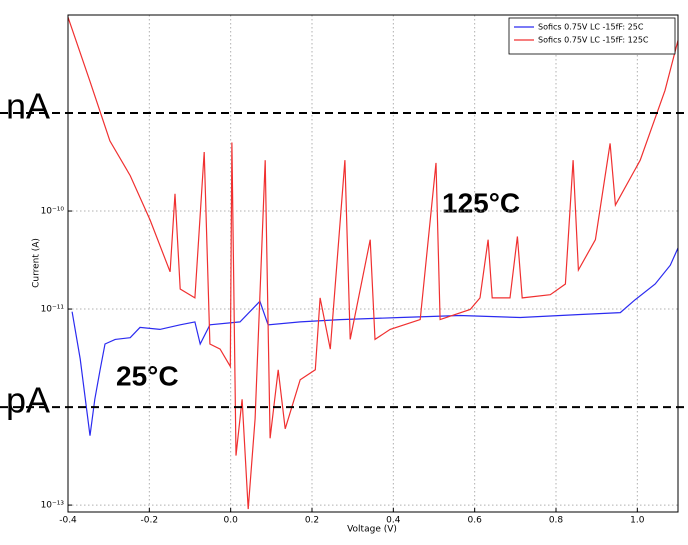 The height and width of the screenshot is (545, 688). What do you see at coordinates (53, 310) in the screenshot?
I see `y-tick-label: 10⁻¹¹` at bounding box center [53, 310].